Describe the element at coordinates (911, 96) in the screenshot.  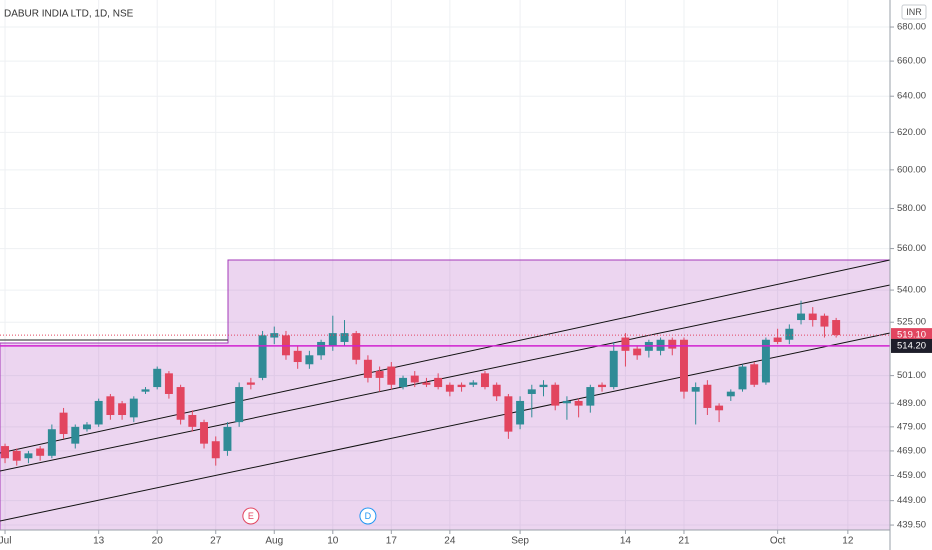
I see `y-tick-label: 640.00` at that location.